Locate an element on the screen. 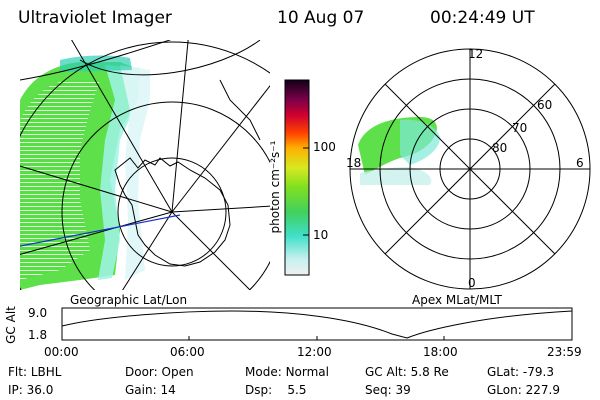 The width and height of the screenshot is (600, 400). alt-xtick-2359: 23:59 is located at coordinates (564, 352).